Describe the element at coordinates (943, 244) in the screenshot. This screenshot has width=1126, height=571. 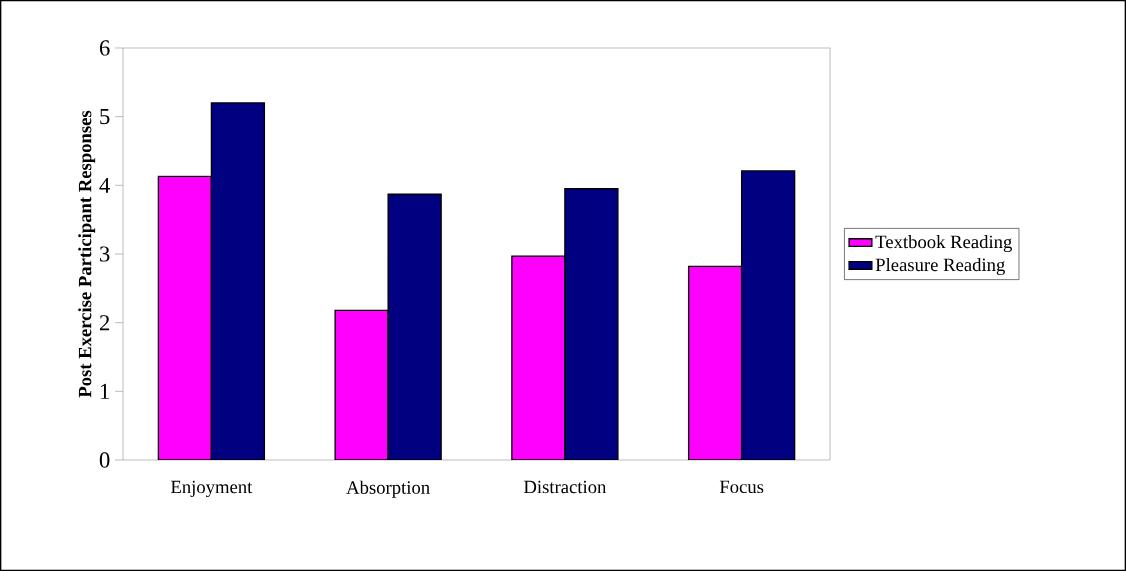
I see `legend-label: Textbook Reading` at that location.